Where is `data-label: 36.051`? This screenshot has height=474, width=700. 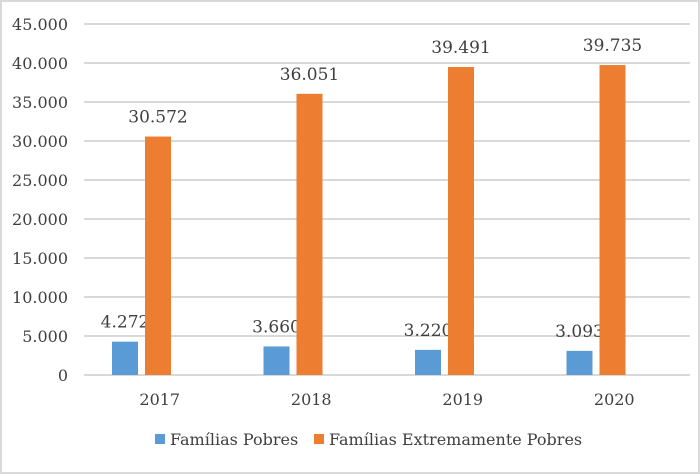
data-label: 36.051 is located at coordinates (309, 75).